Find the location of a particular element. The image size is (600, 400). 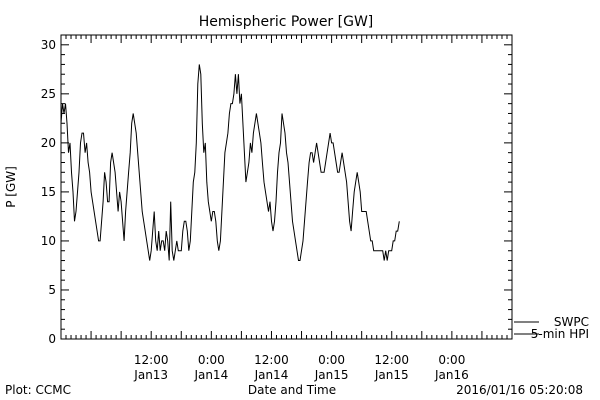

x-tick-date-label: Jan13 is located at coordinates (150, 375).